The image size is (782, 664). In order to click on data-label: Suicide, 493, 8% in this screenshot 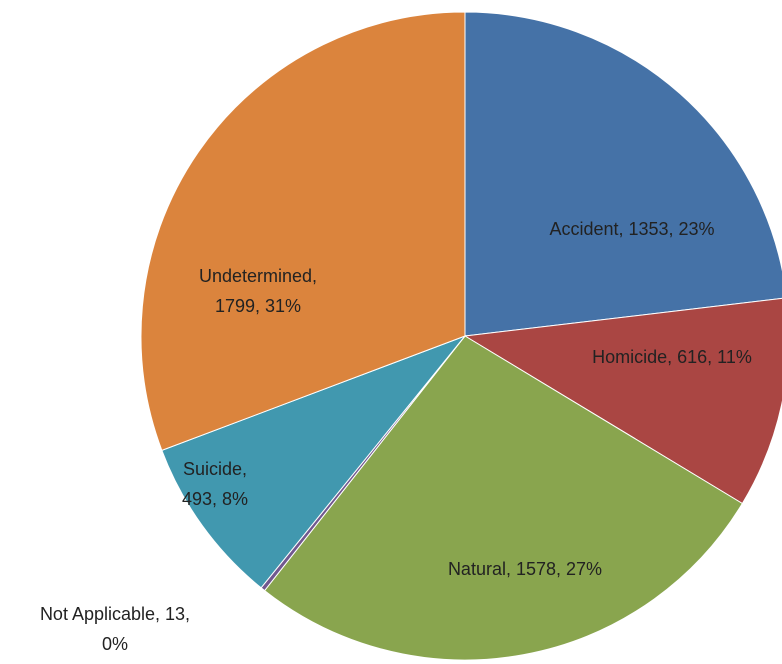, I will do `click(215, 484)`.